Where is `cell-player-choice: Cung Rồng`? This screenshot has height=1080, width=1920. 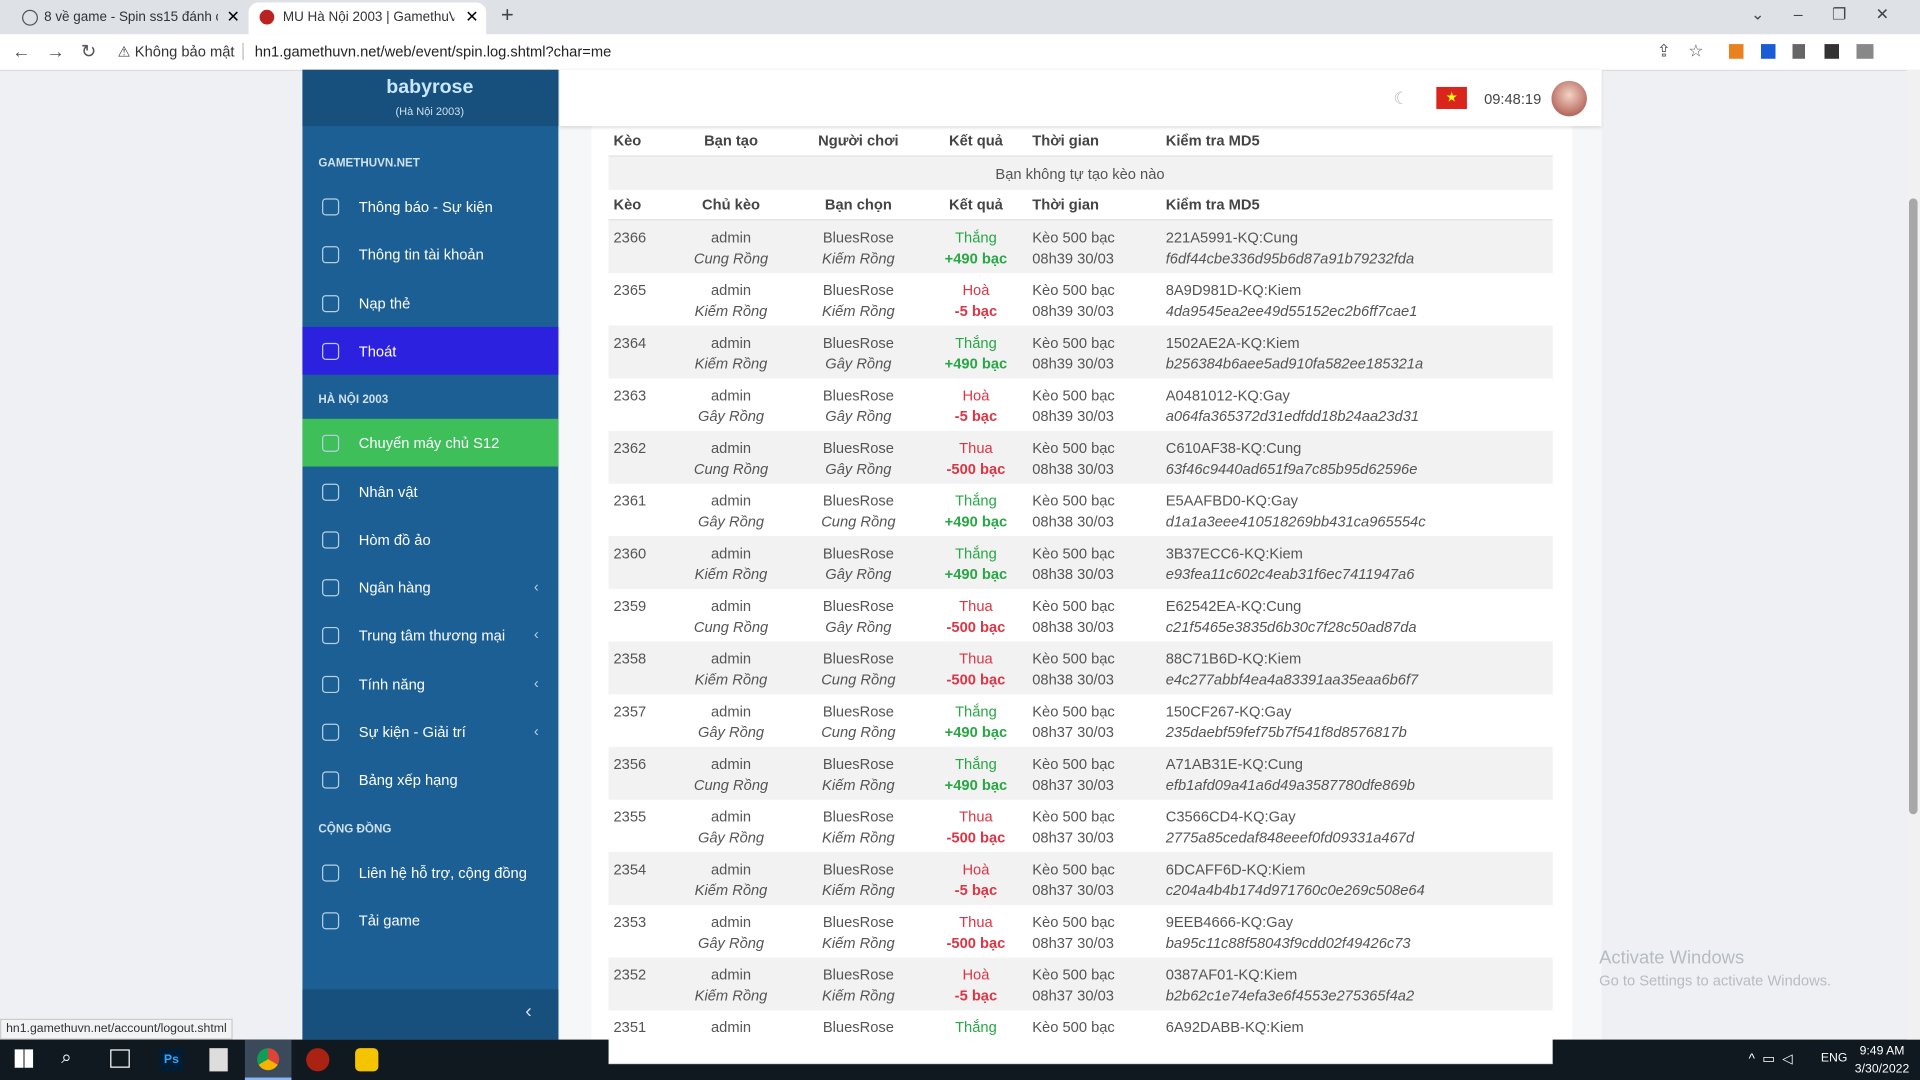
cell-player-choice: Cung Rồng is located at coordinates (858, 680).